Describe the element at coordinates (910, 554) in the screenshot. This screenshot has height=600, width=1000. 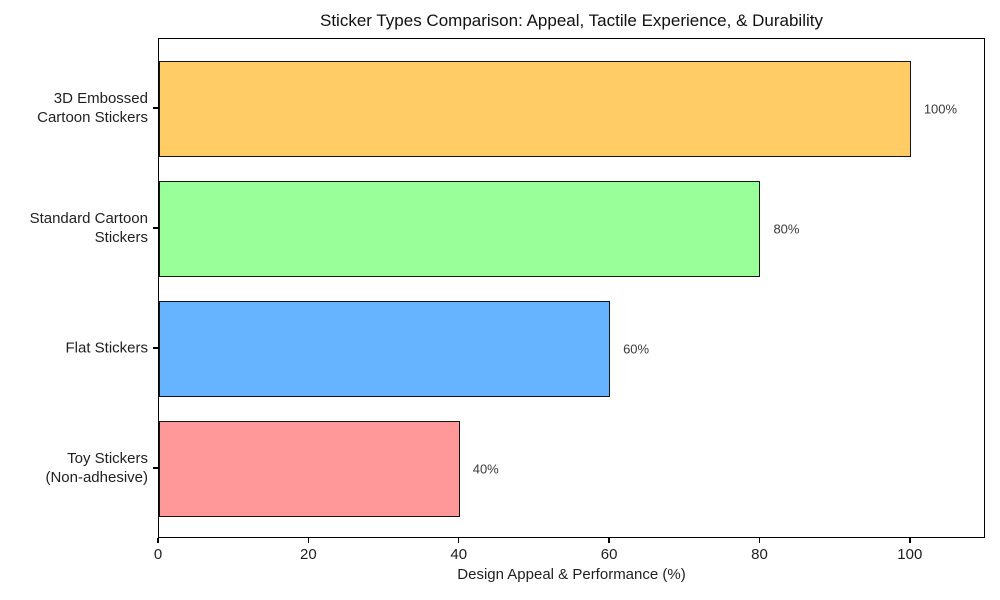
I see `x-tick-label: 100` at that location.